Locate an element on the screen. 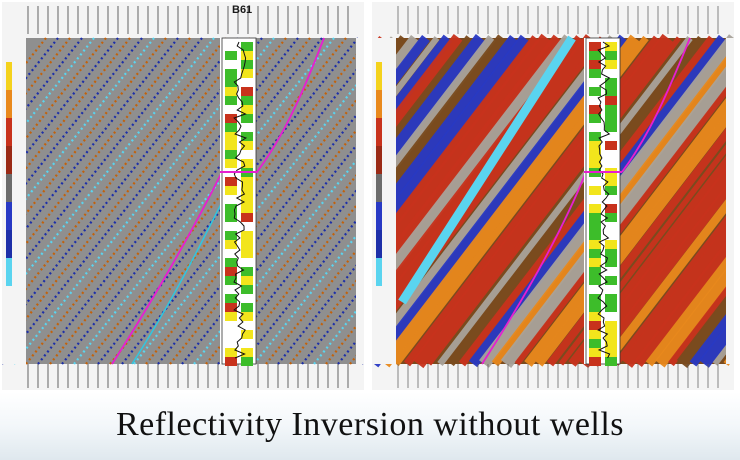 The height and width of the screenshot is (460, 740). log-curve is located at coordinates (240, 200).